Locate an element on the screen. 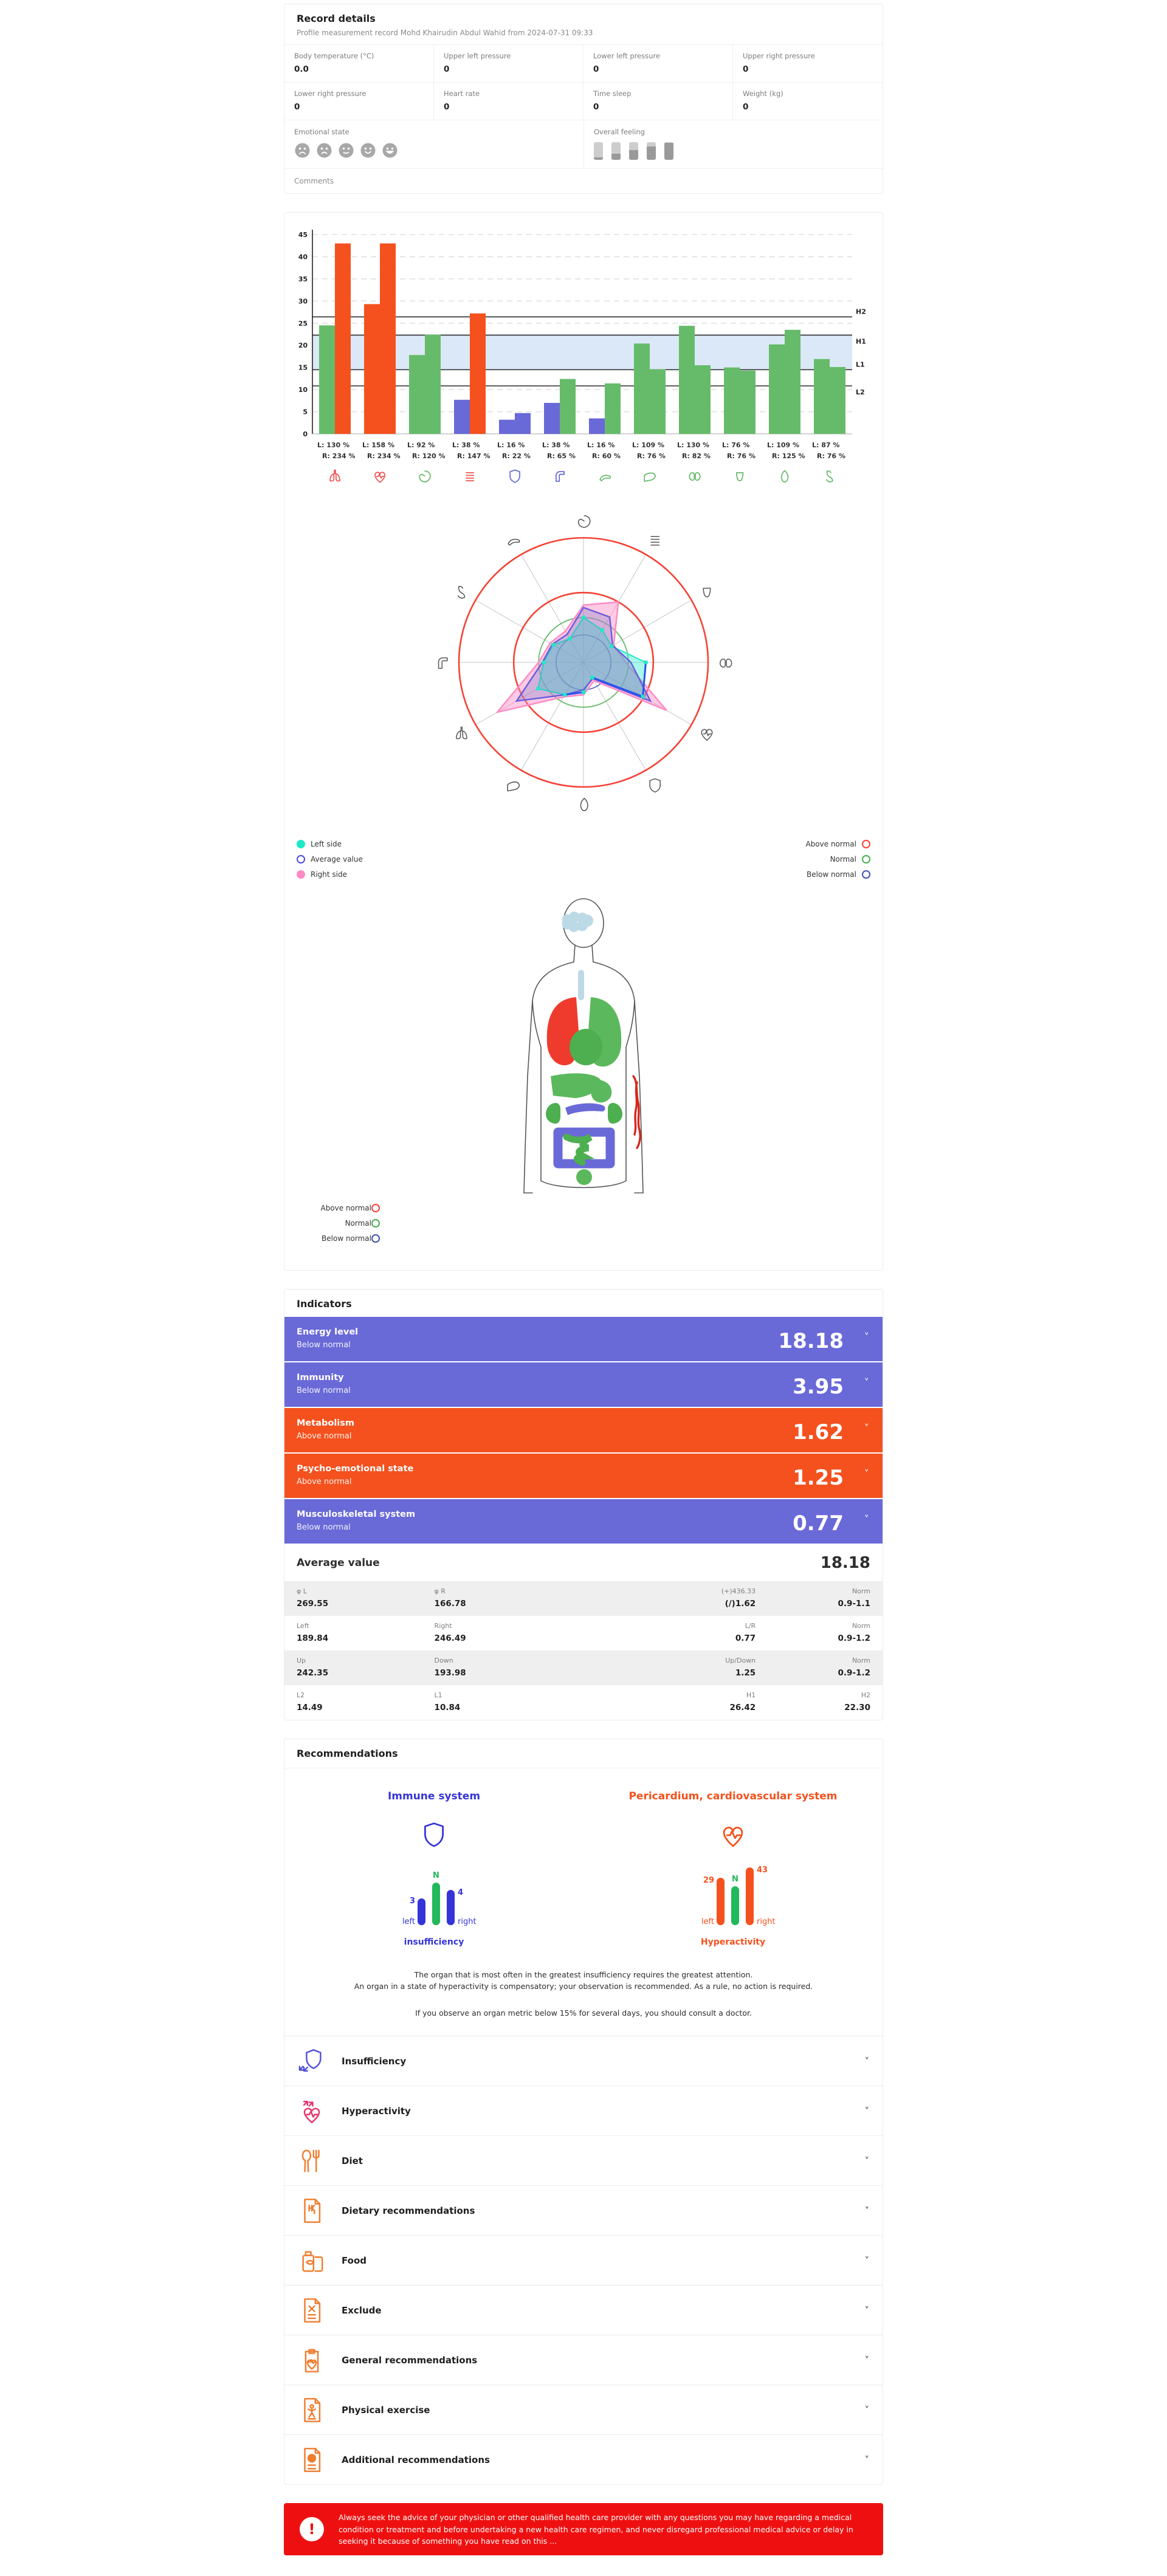  measurement-field: Lower right pressure 0 is located at coordinates (359, 101).